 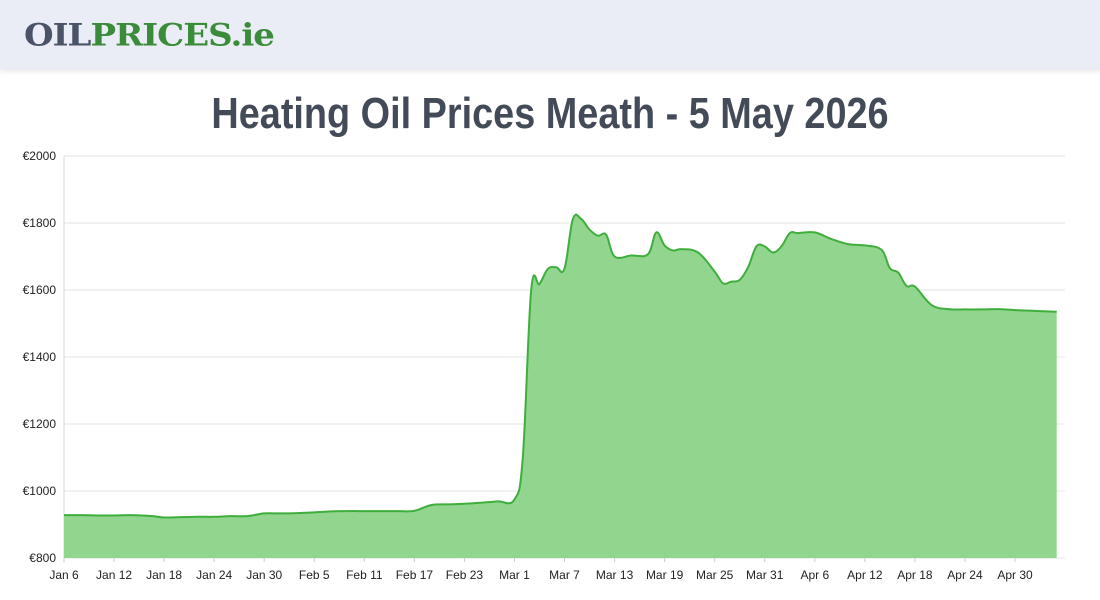 I want to click on y-tick-label: €1200, so click(x=40, y=424).